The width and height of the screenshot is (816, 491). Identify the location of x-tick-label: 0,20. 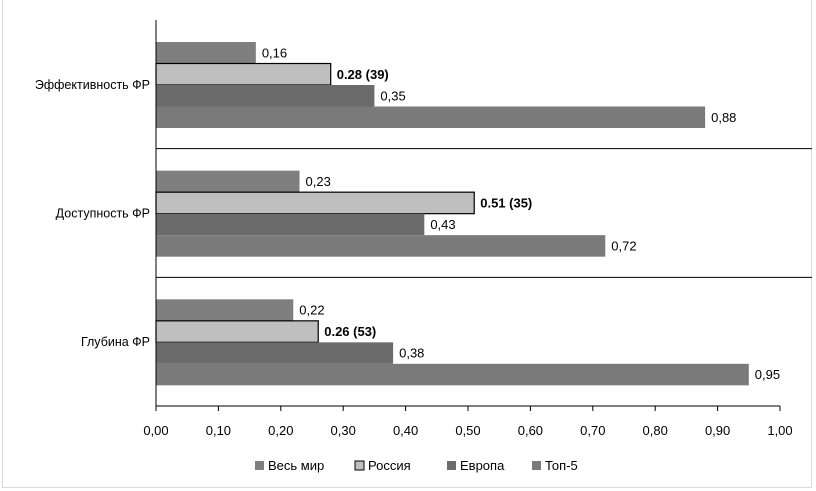
(280, 430).